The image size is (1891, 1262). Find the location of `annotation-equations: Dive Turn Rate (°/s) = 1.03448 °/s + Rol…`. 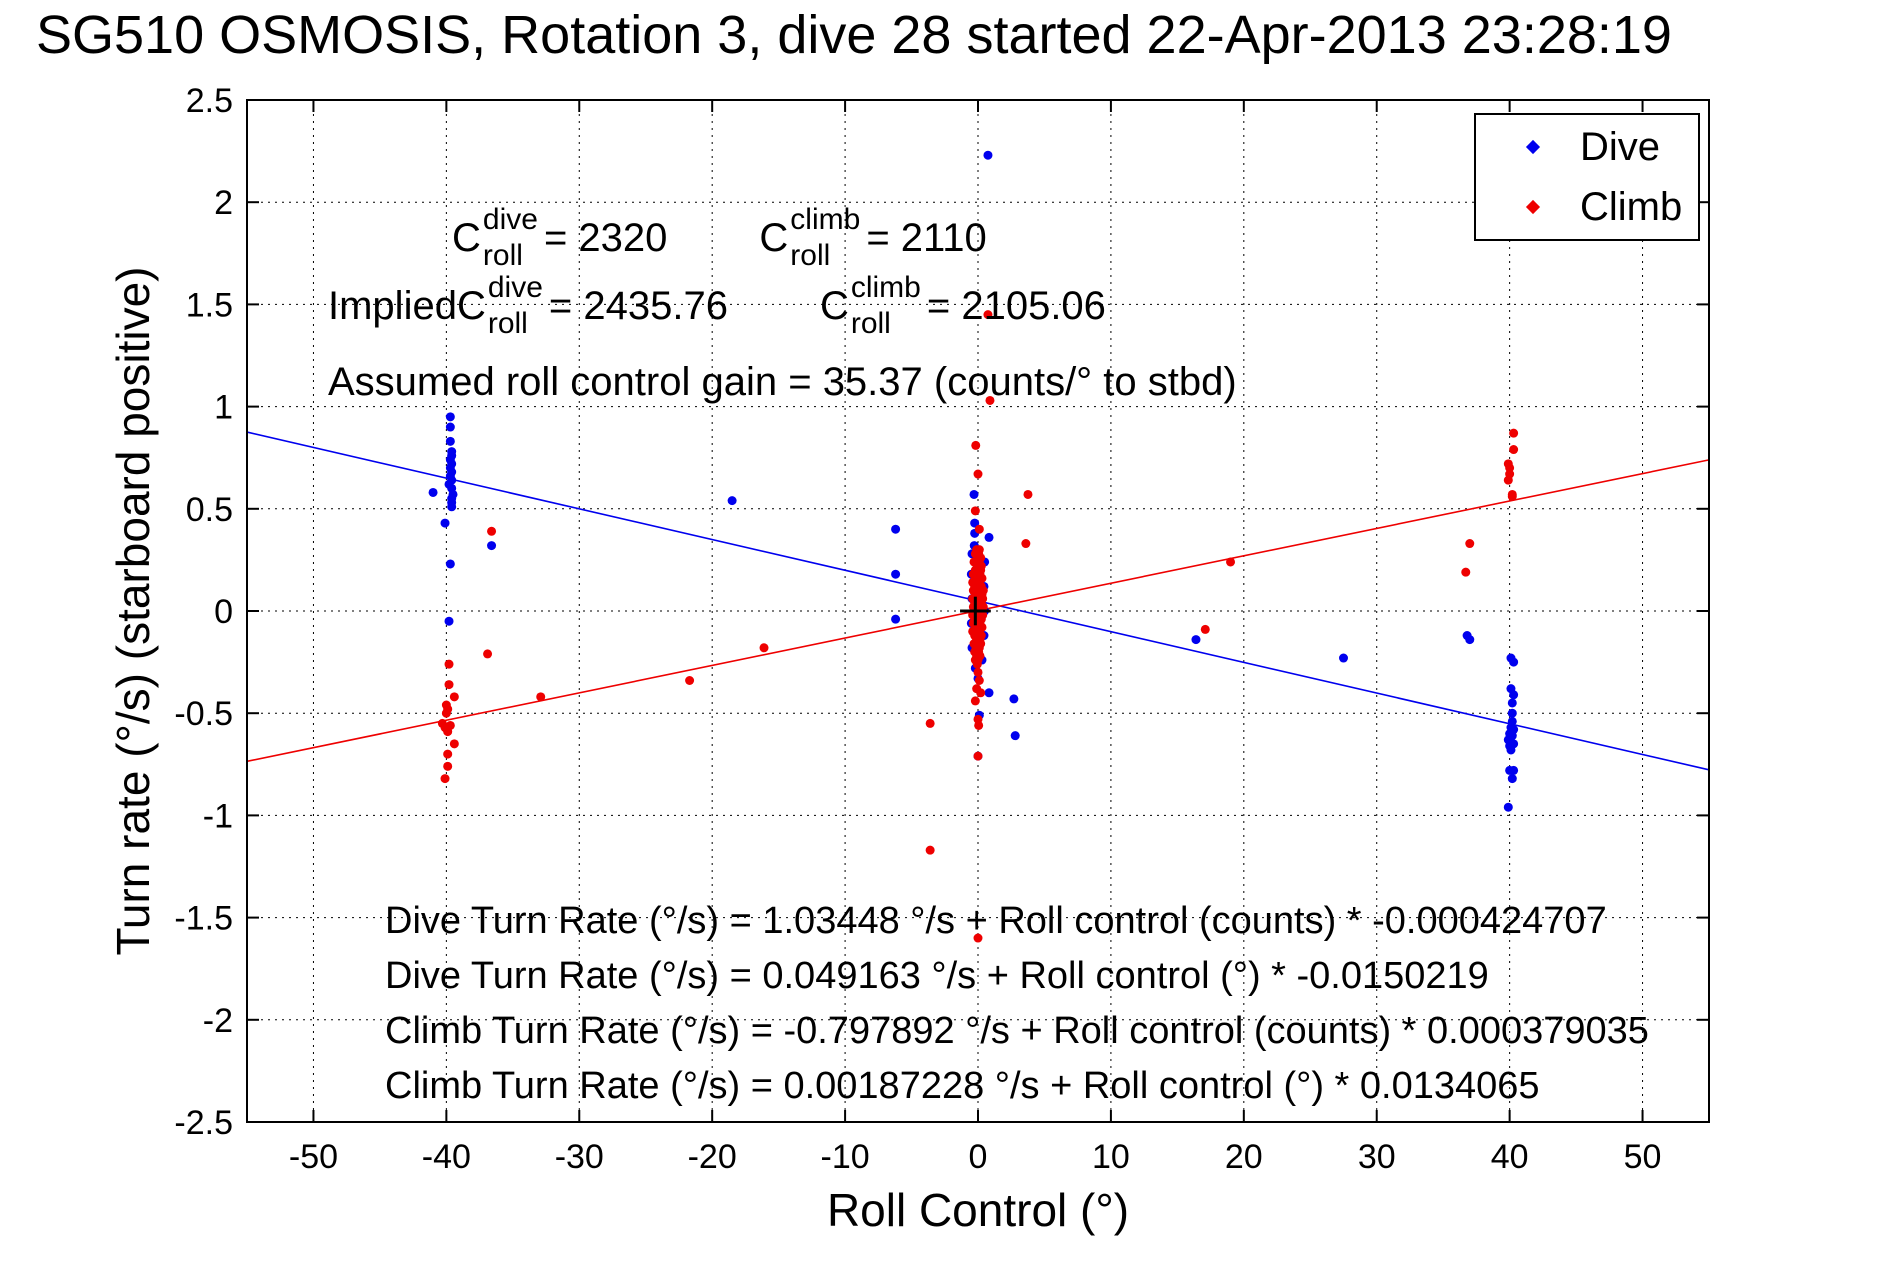

annotation-equations: Dive Turn Rate (°/s) = 1.03448 °/s + Rol… is located at coordinates (1017, 1004).